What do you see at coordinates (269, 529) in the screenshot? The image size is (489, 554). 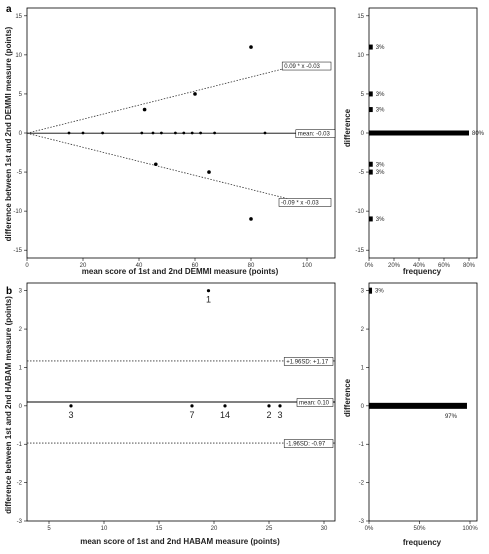 I see `b-main-xtick-label: 25` at bounding box center [269, 529].